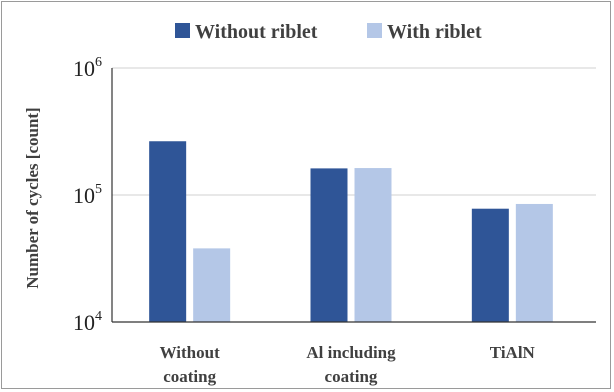  Describe the element at coordinates (328, 32) in the screenshot. I see `legend: Without riblet With riblet` at that location.